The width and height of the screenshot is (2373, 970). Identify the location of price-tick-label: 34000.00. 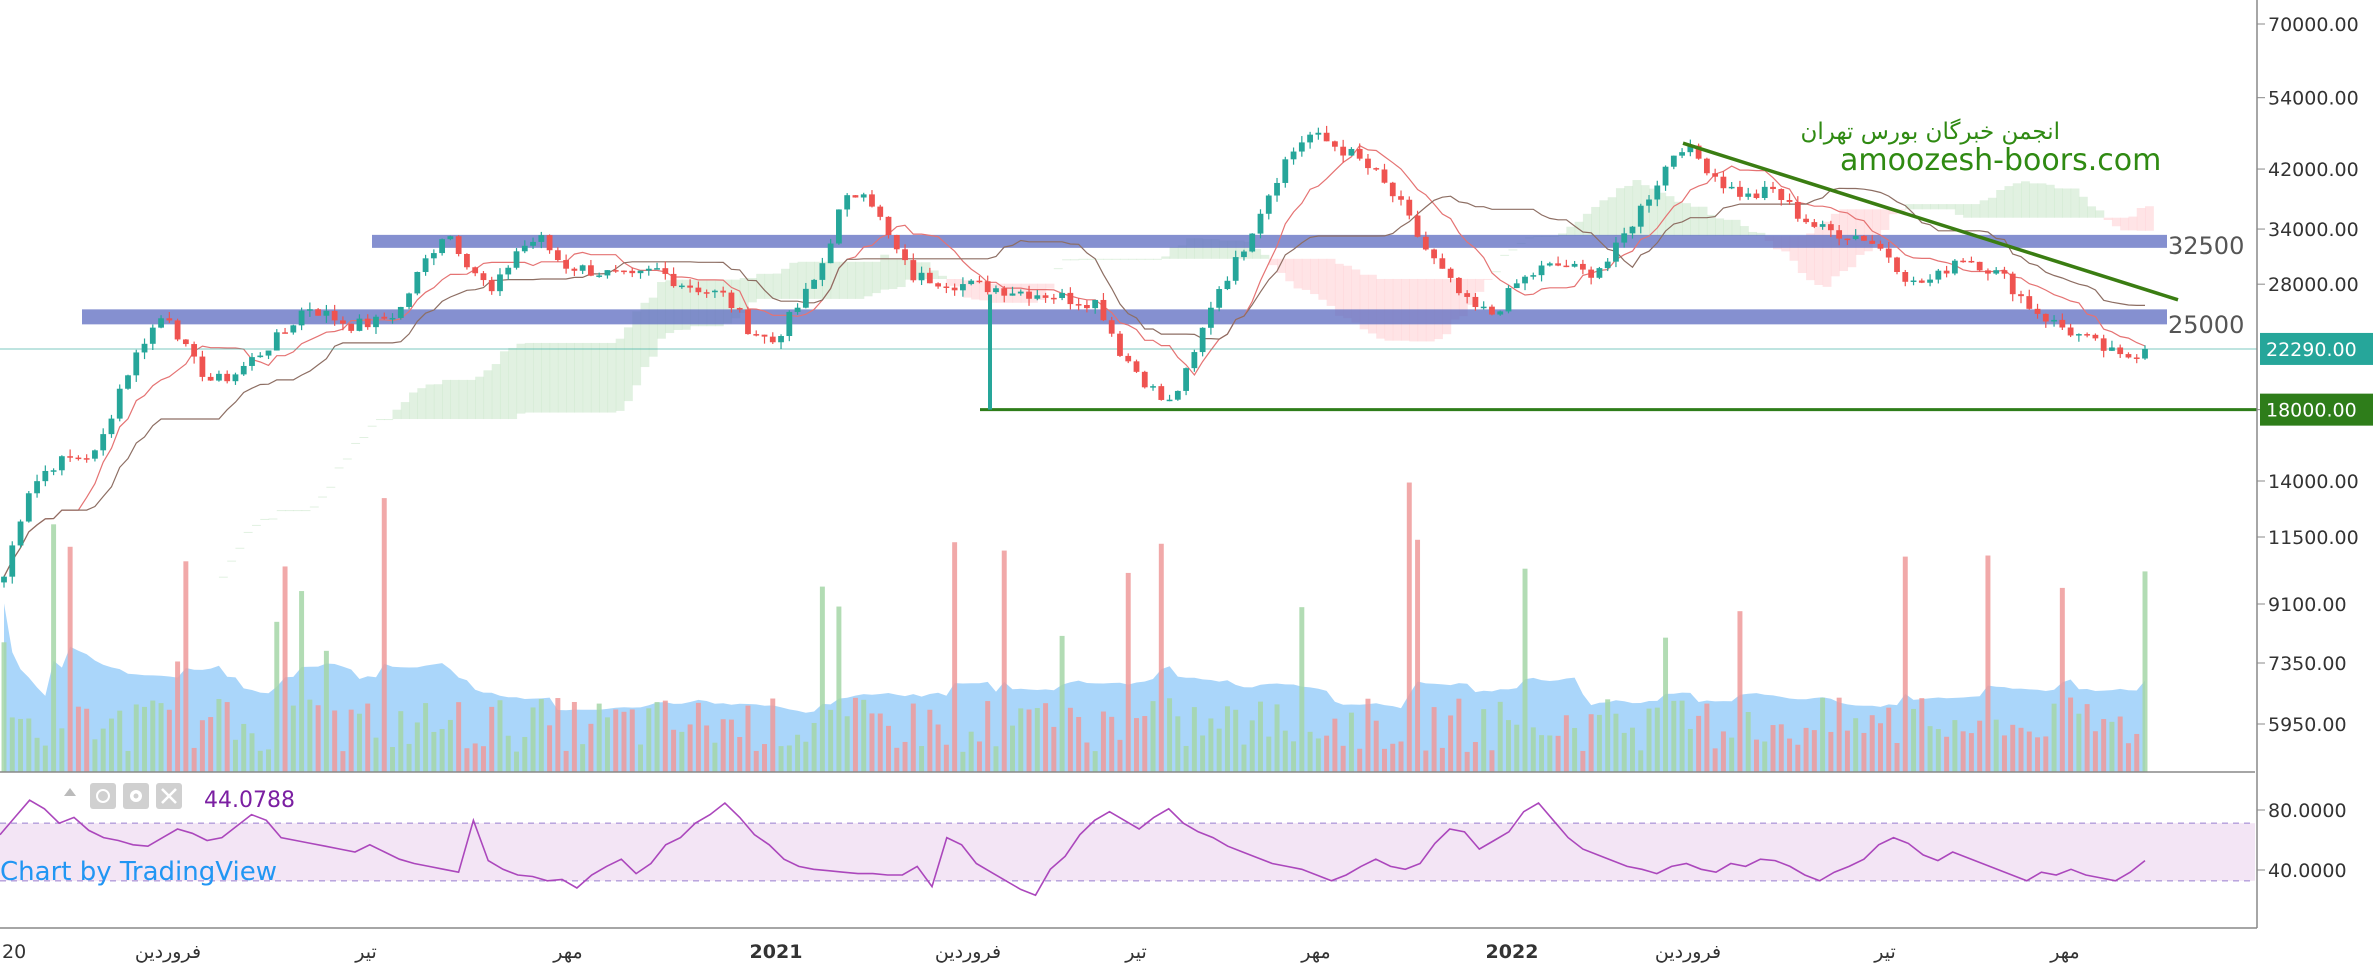
(2313, 230).